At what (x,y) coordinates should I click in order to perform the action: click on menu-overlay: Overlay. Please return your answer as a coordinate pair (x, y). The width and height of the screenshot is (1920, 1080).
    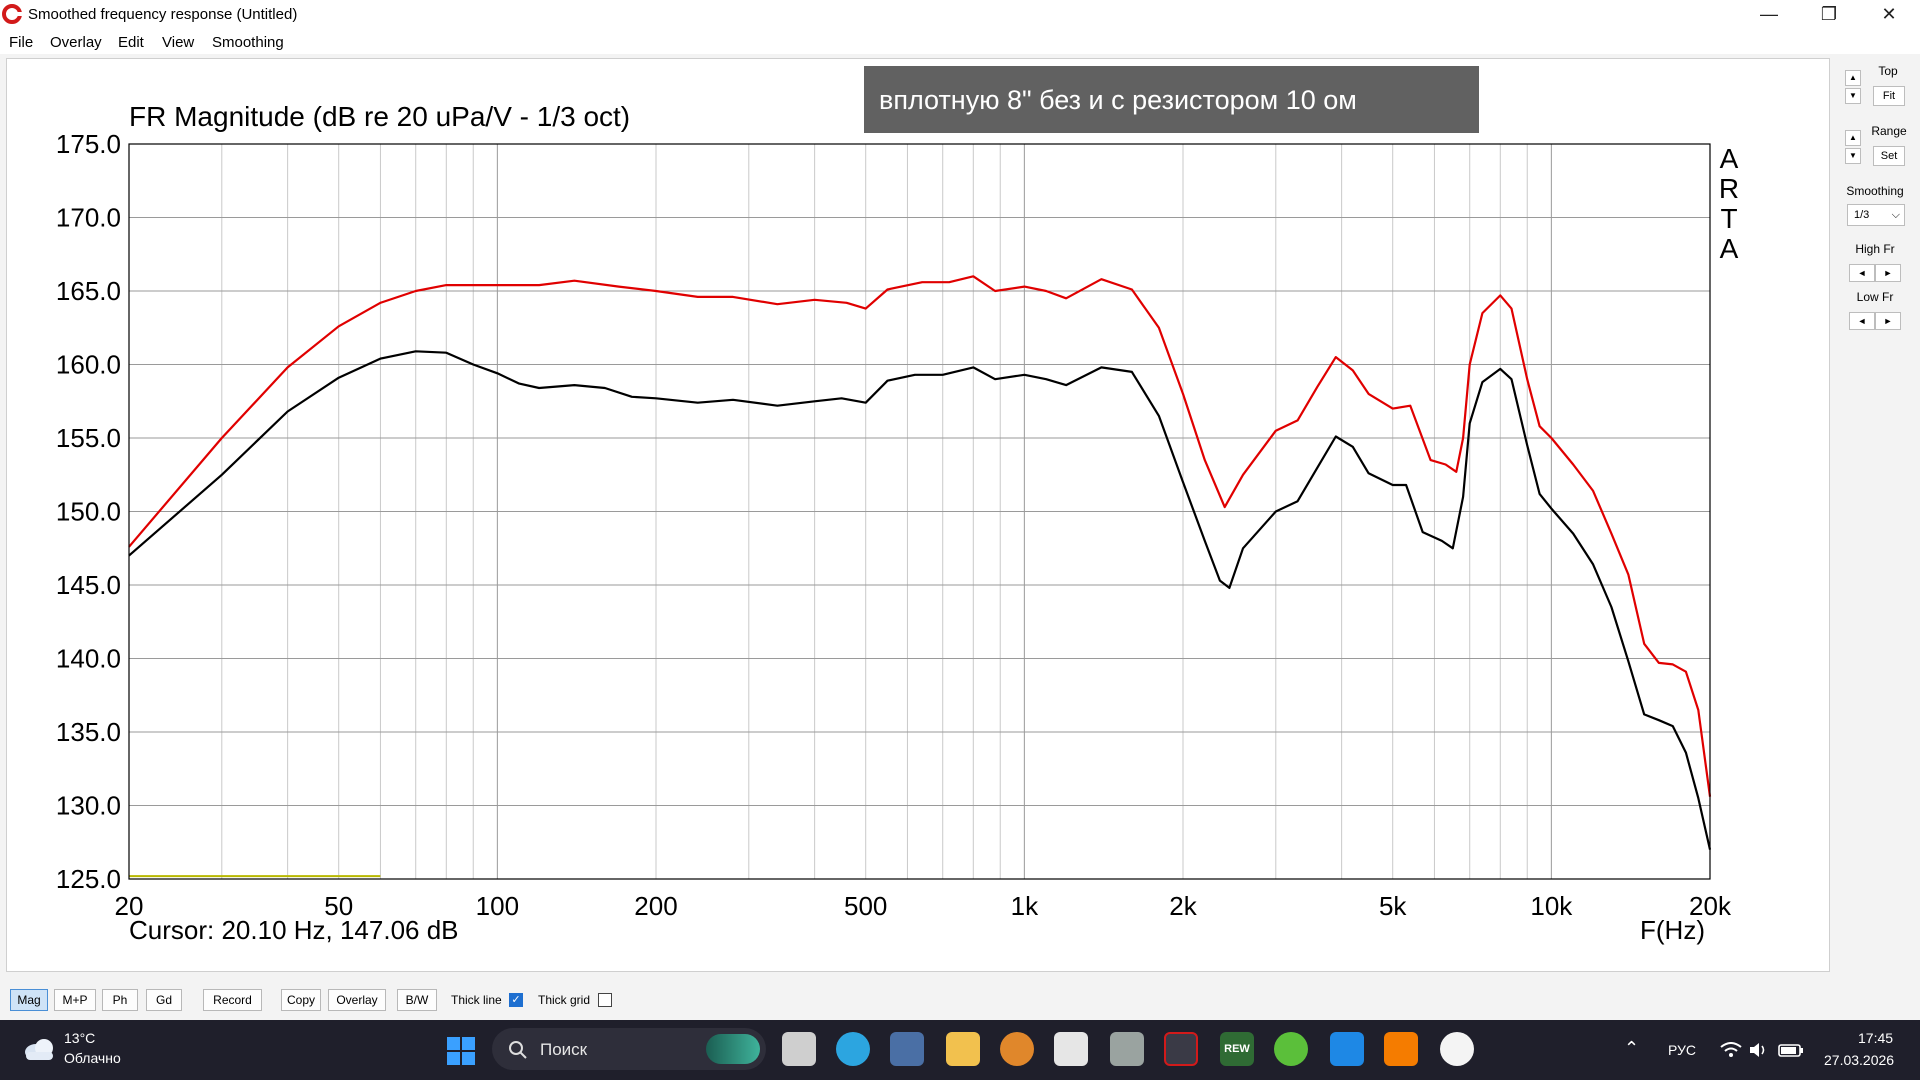
    Looking at the image, I should click on (76, 42).